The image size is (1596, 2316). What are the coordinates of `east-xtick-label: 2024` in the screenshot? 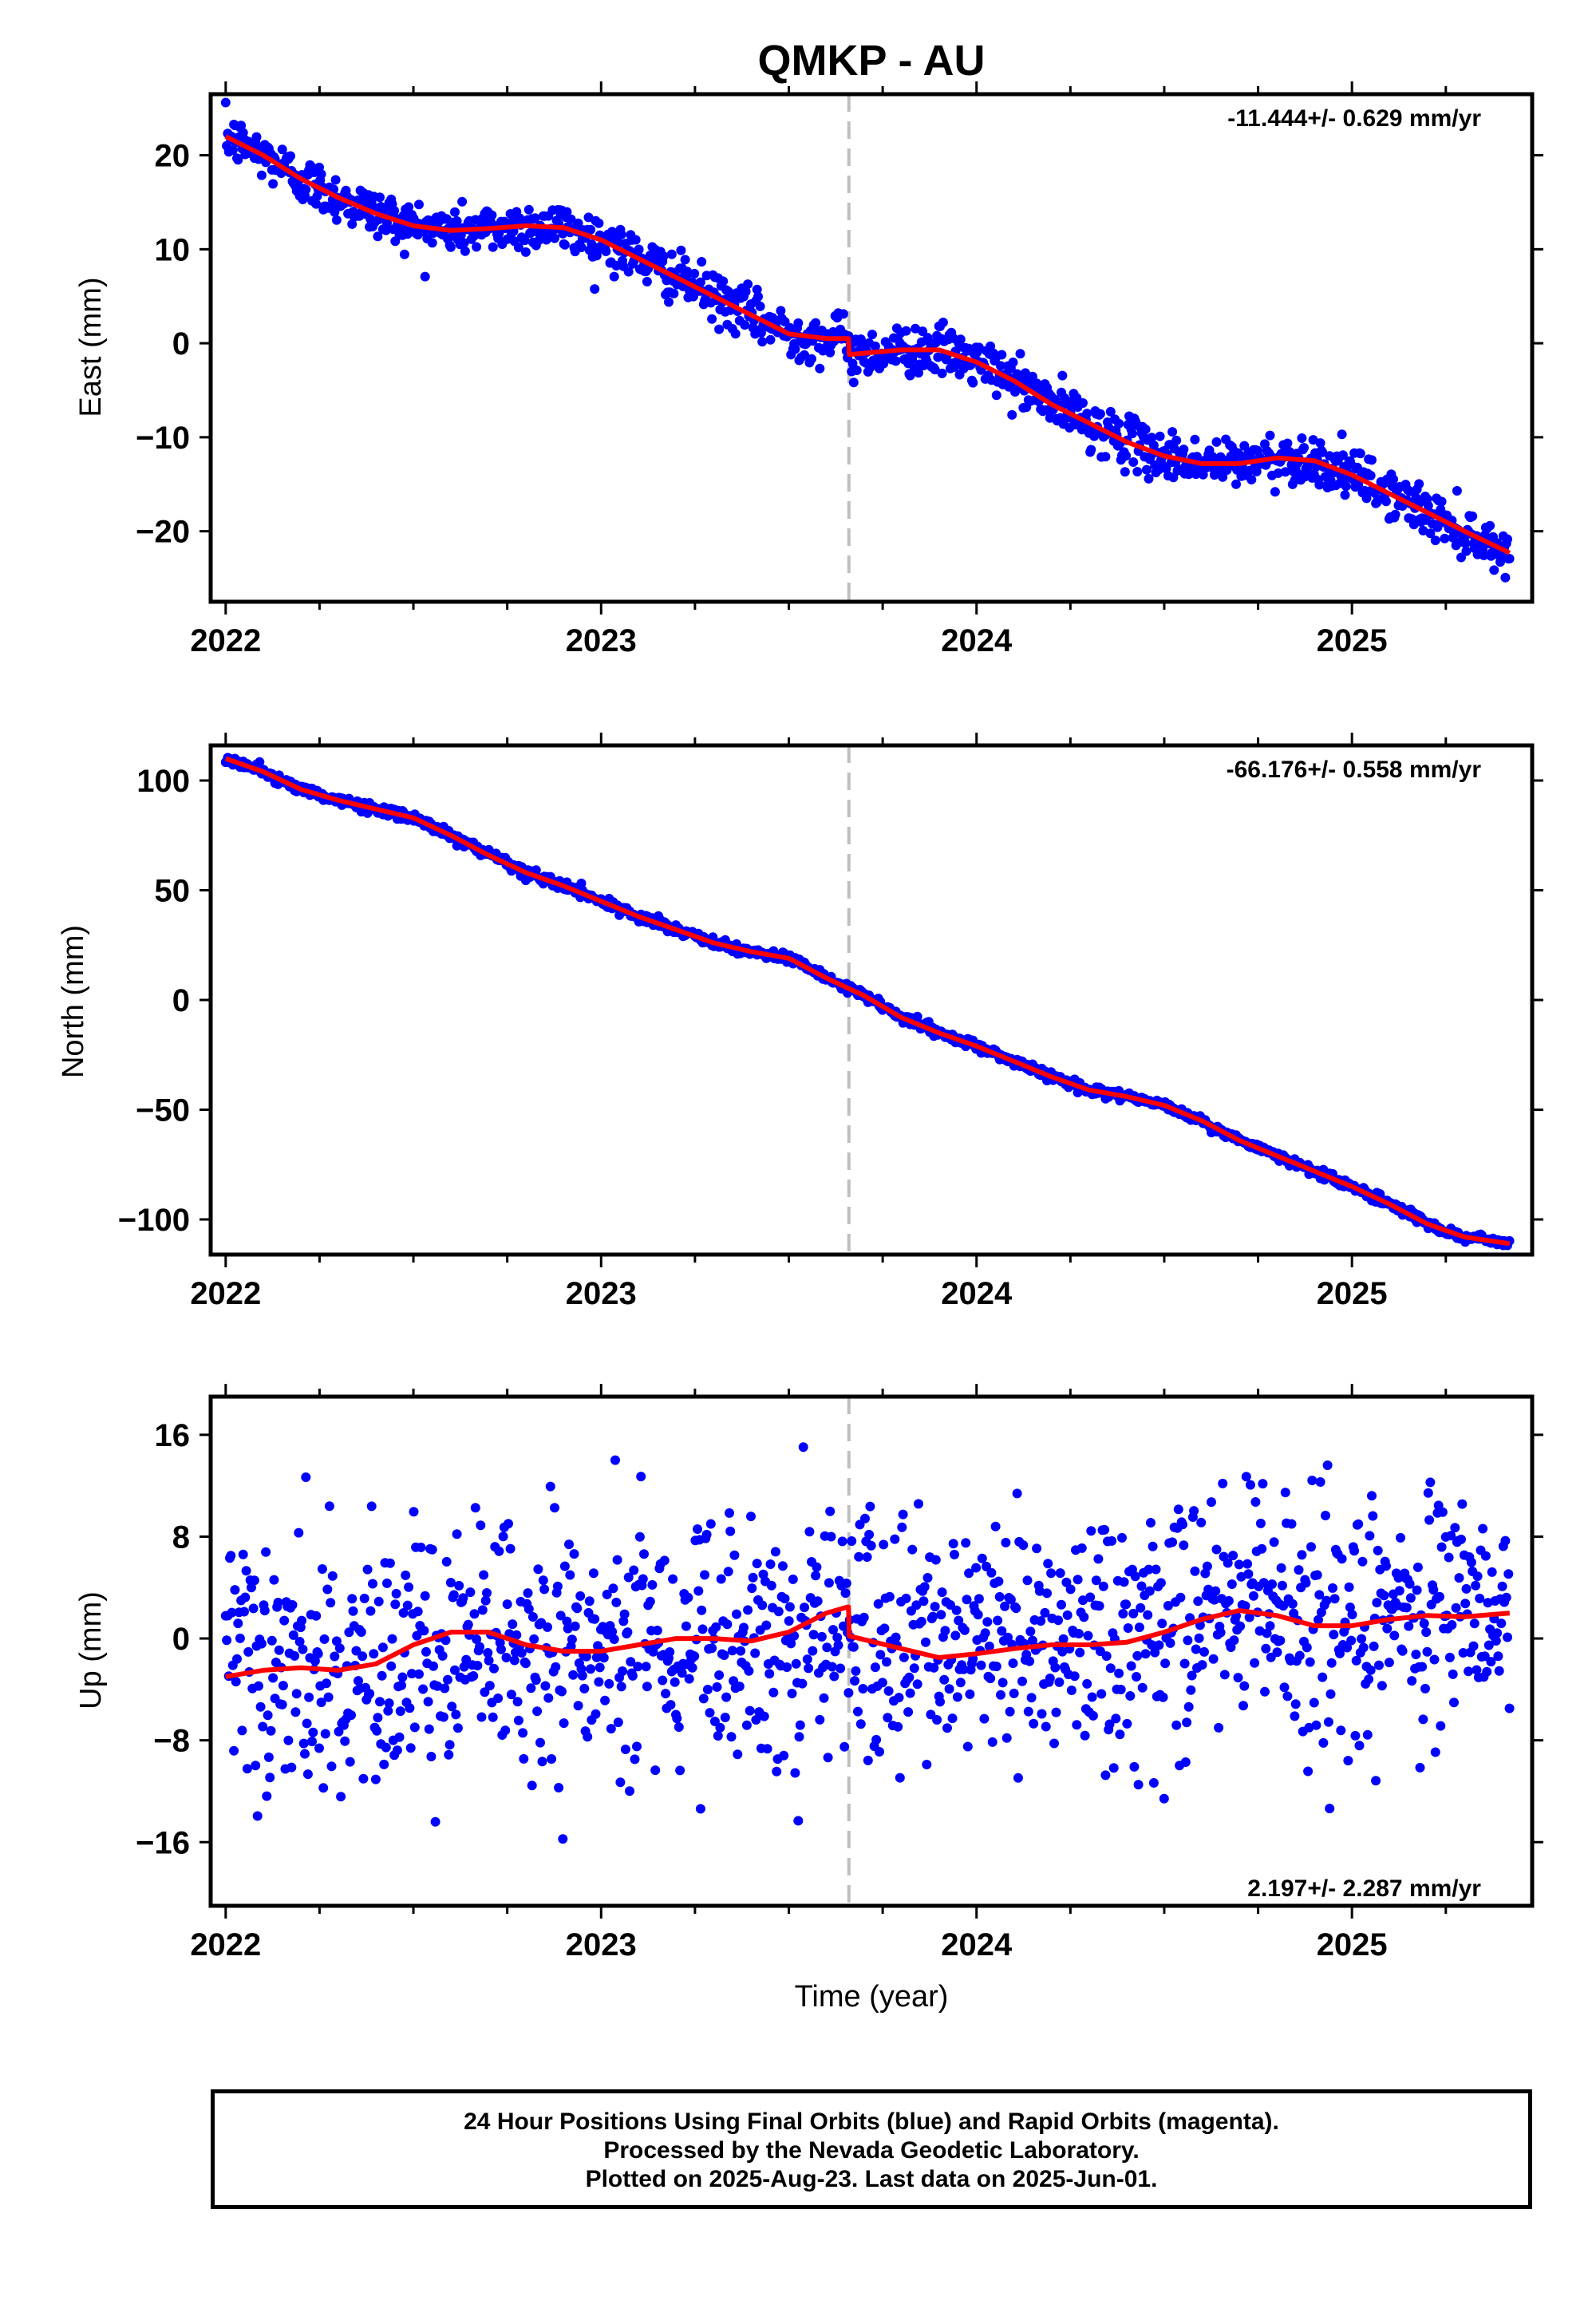 It's located at (977, 640).